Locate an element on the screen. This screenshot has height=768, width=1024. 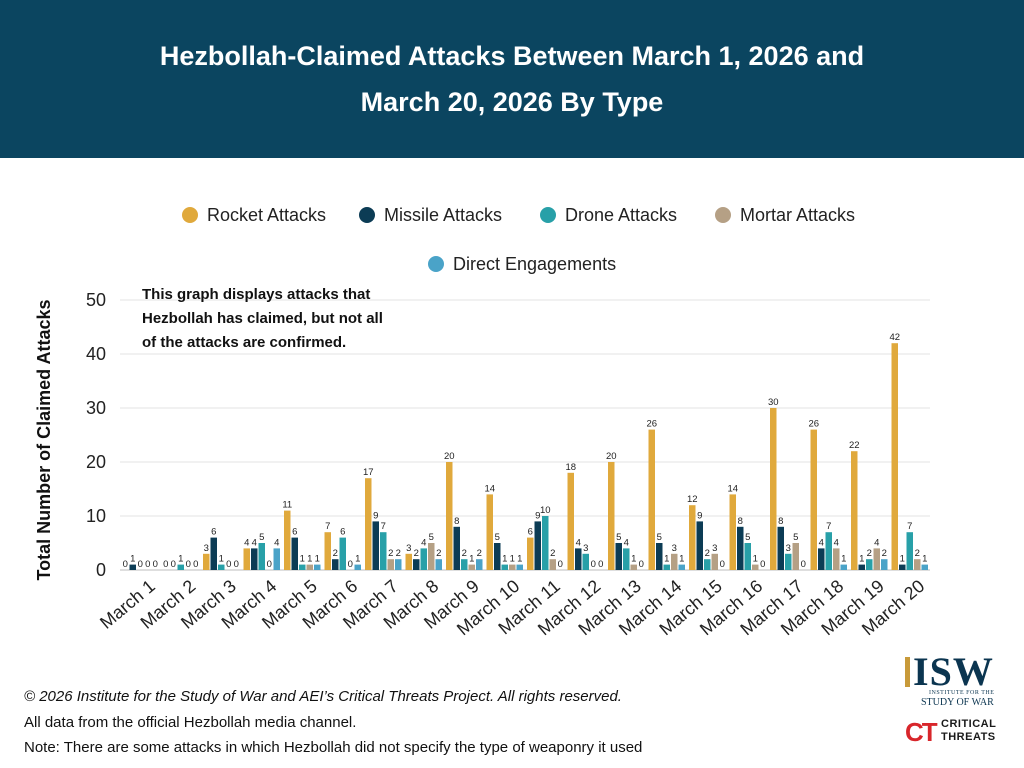
data-label-mortar-attacks-march-19: 4 is located at coordinates (876, 542).